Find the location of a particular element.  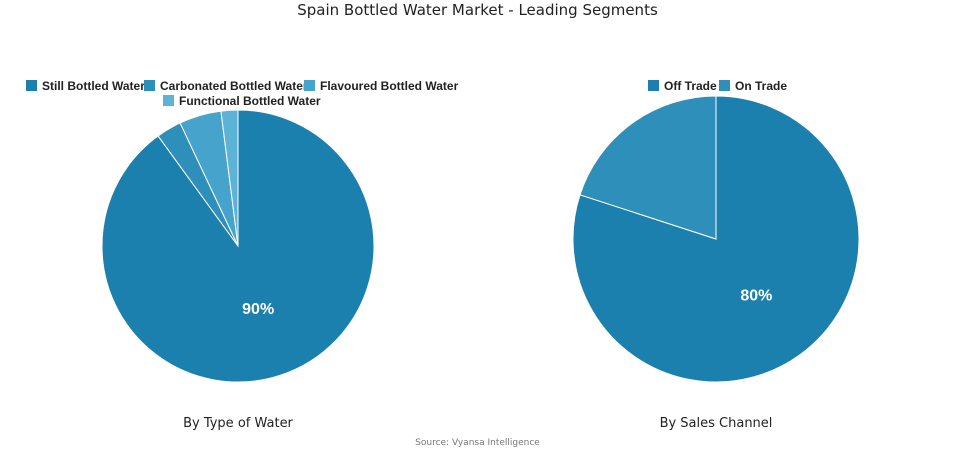

chart-1-legend-functional-bottled-water: Functional Bottled Water is located at coordinates (242, 101).